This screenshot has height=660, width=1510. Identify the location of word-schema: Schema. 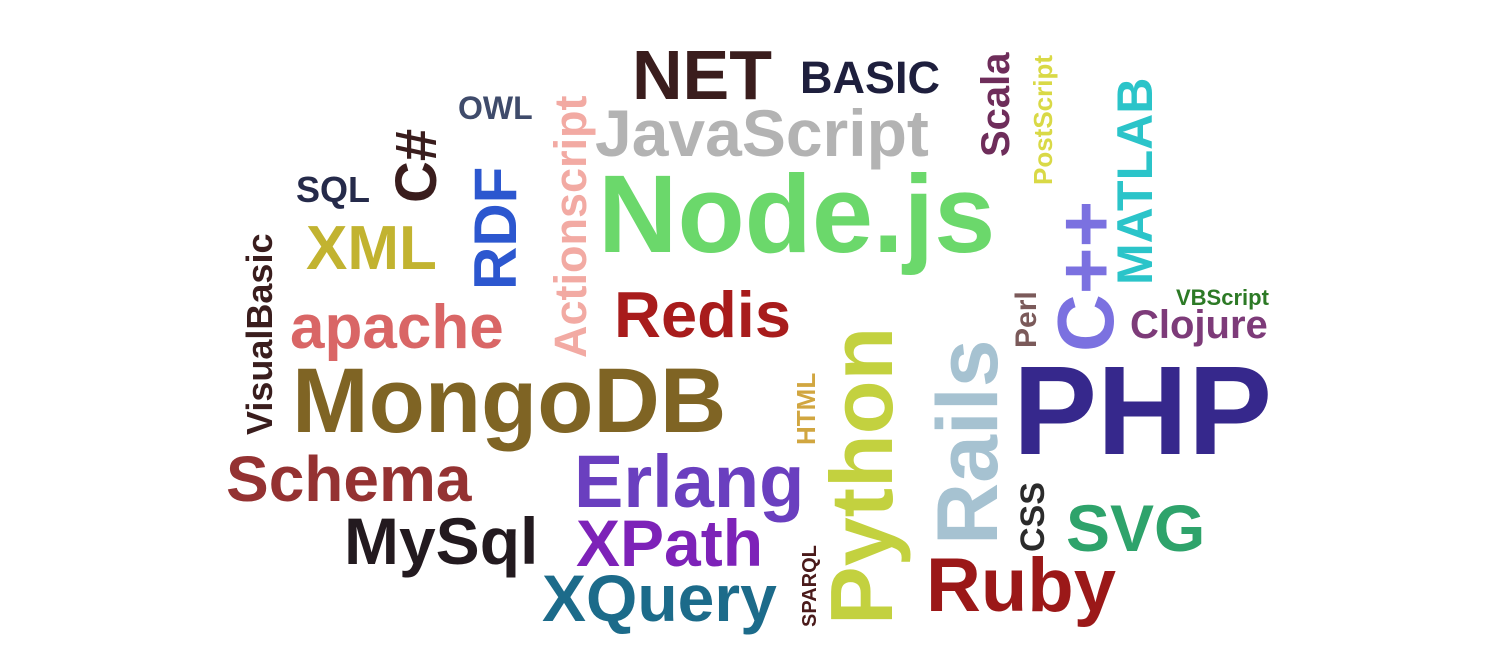
(349, 479).